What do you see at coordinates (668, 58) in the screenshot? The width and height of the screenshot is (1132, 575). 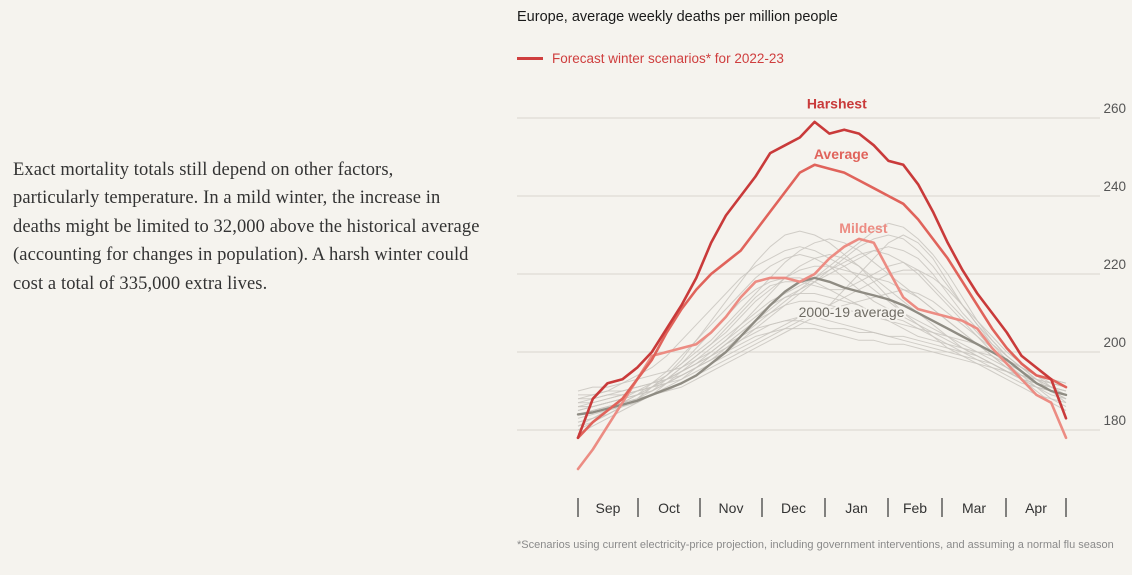 I see `legend-label: Forecast winter scenarios* for 2022-23` at bounding box center [668, 58].